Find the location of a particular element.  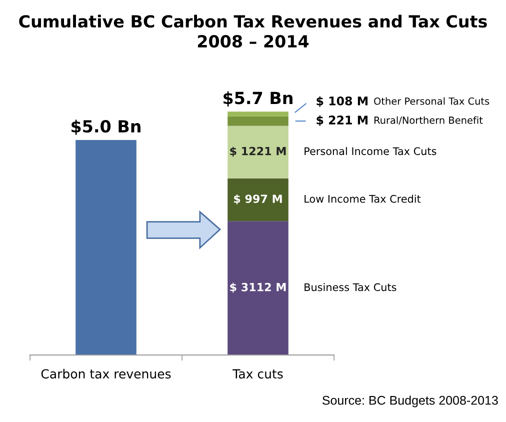

data-label: $ 108 M is located at coordinates (342, 101).